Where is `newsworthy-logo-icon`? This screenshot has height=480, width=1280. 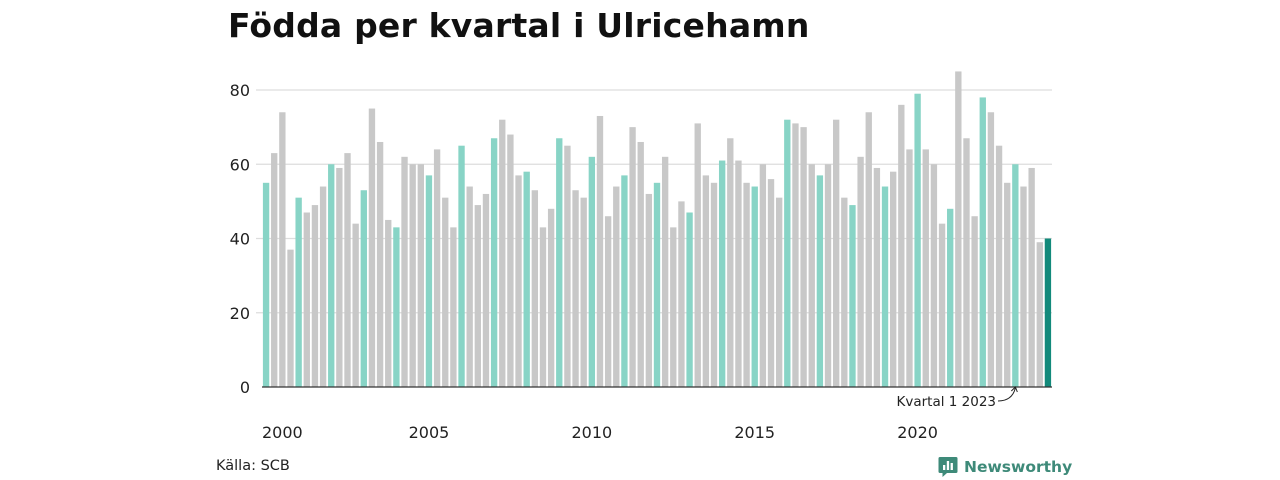
newsworthy-logo-icon is located at coordinates (948, 467).